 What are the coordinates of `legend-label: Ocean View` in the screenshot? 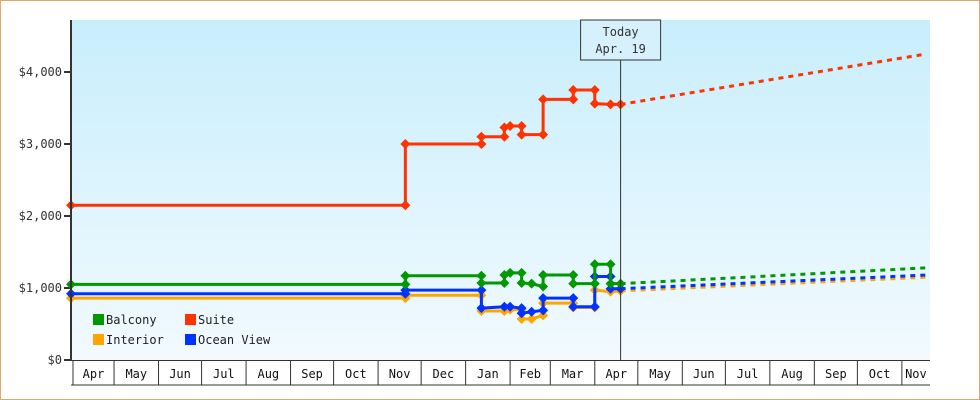 It's located at (234, 340).